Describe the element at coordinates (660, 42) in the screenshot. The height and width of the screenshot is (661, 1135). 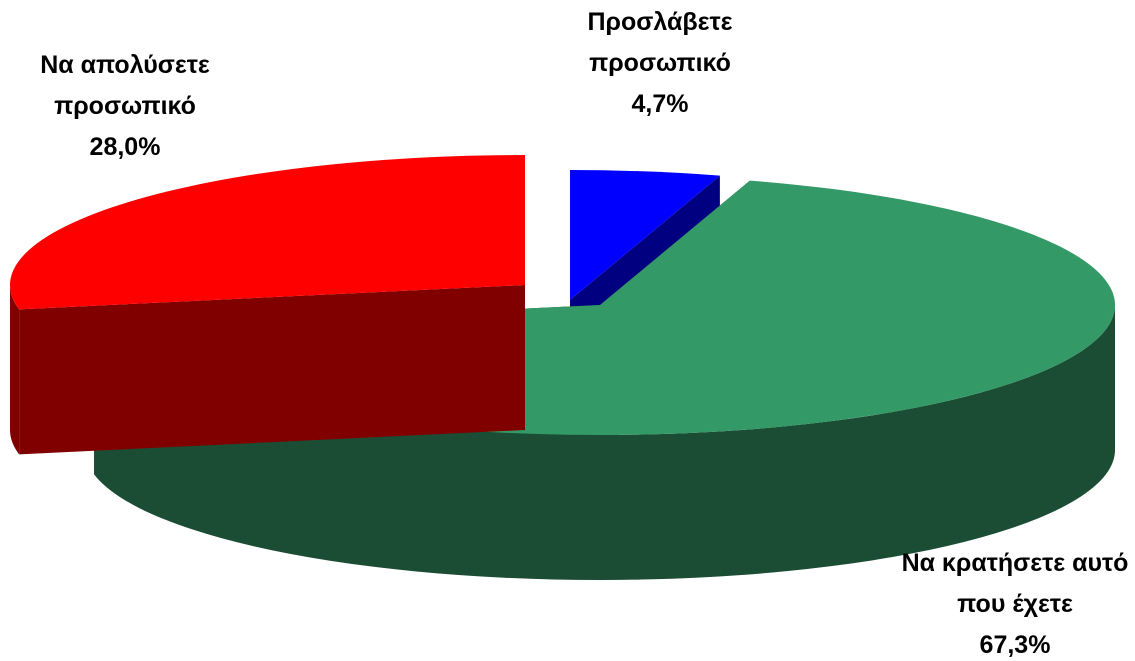
I see `slice-label: Προσλάβετε προσωπικό` at that location.